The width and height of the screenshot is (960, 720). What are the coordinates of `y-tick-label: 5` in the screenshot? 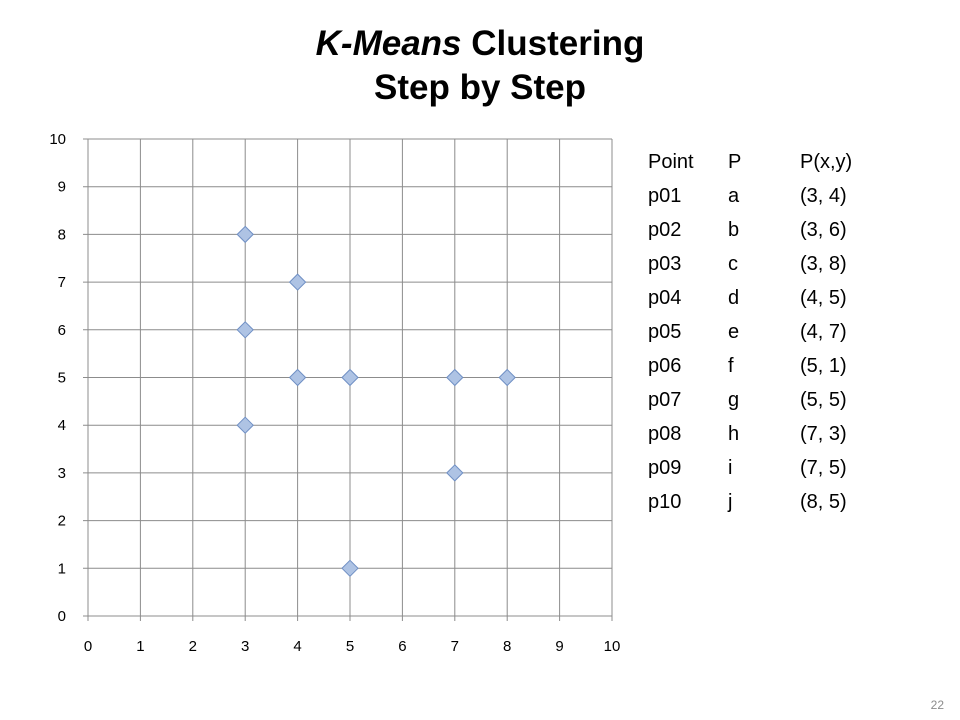 It's located at (62, 378).